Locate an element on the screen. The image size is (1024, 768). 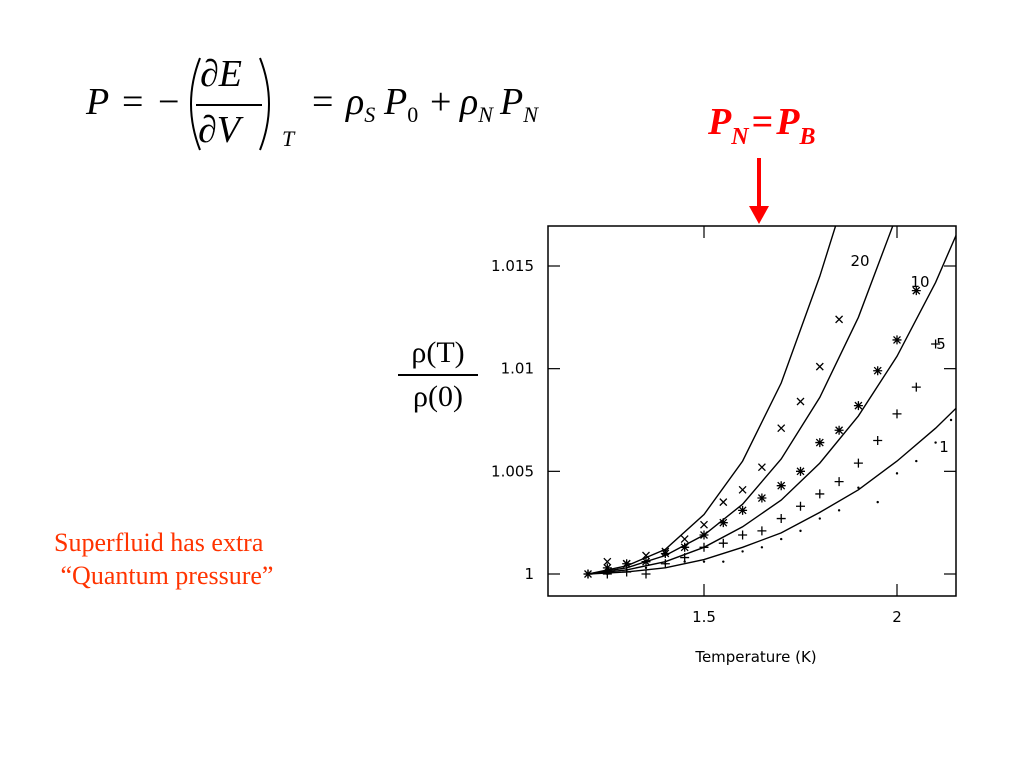
ratio-fraction-bar is located at coordinates (438, 375).